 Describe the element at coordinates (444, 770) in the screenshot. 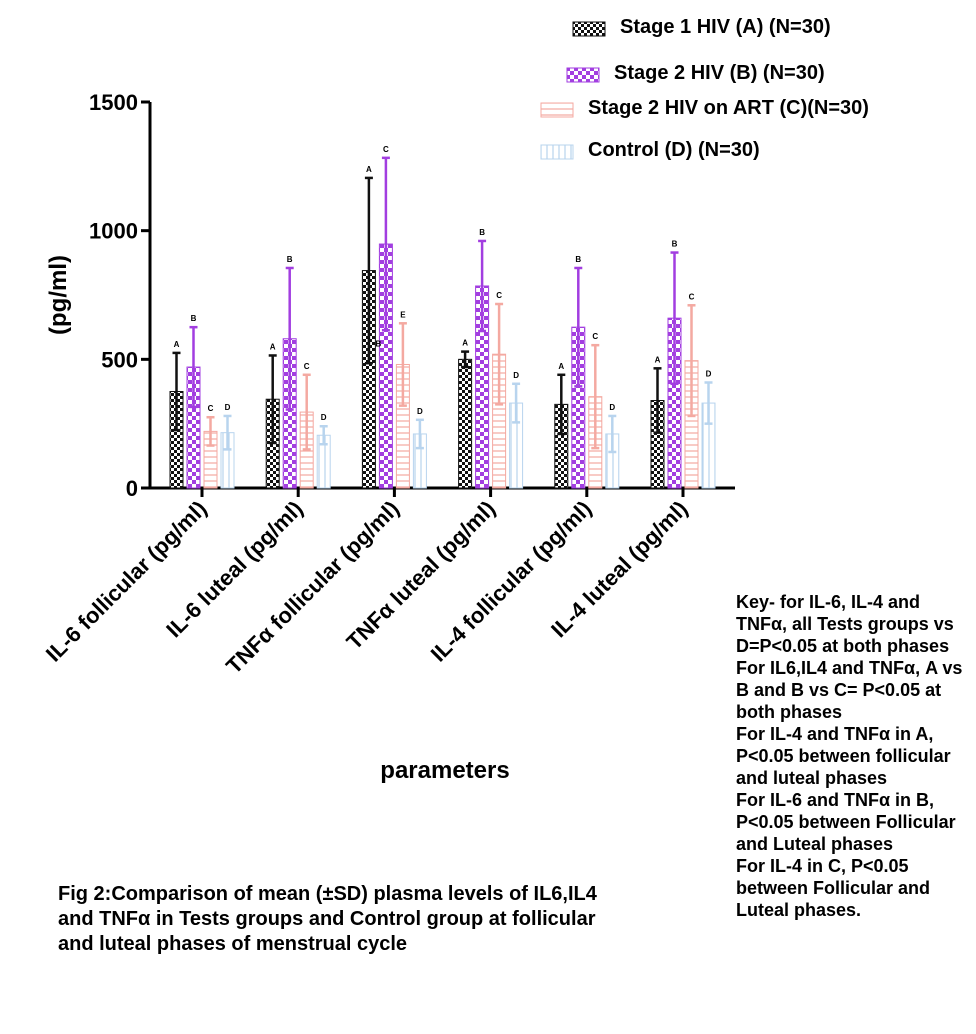

I see `x-axis-title: parameters` at that location.